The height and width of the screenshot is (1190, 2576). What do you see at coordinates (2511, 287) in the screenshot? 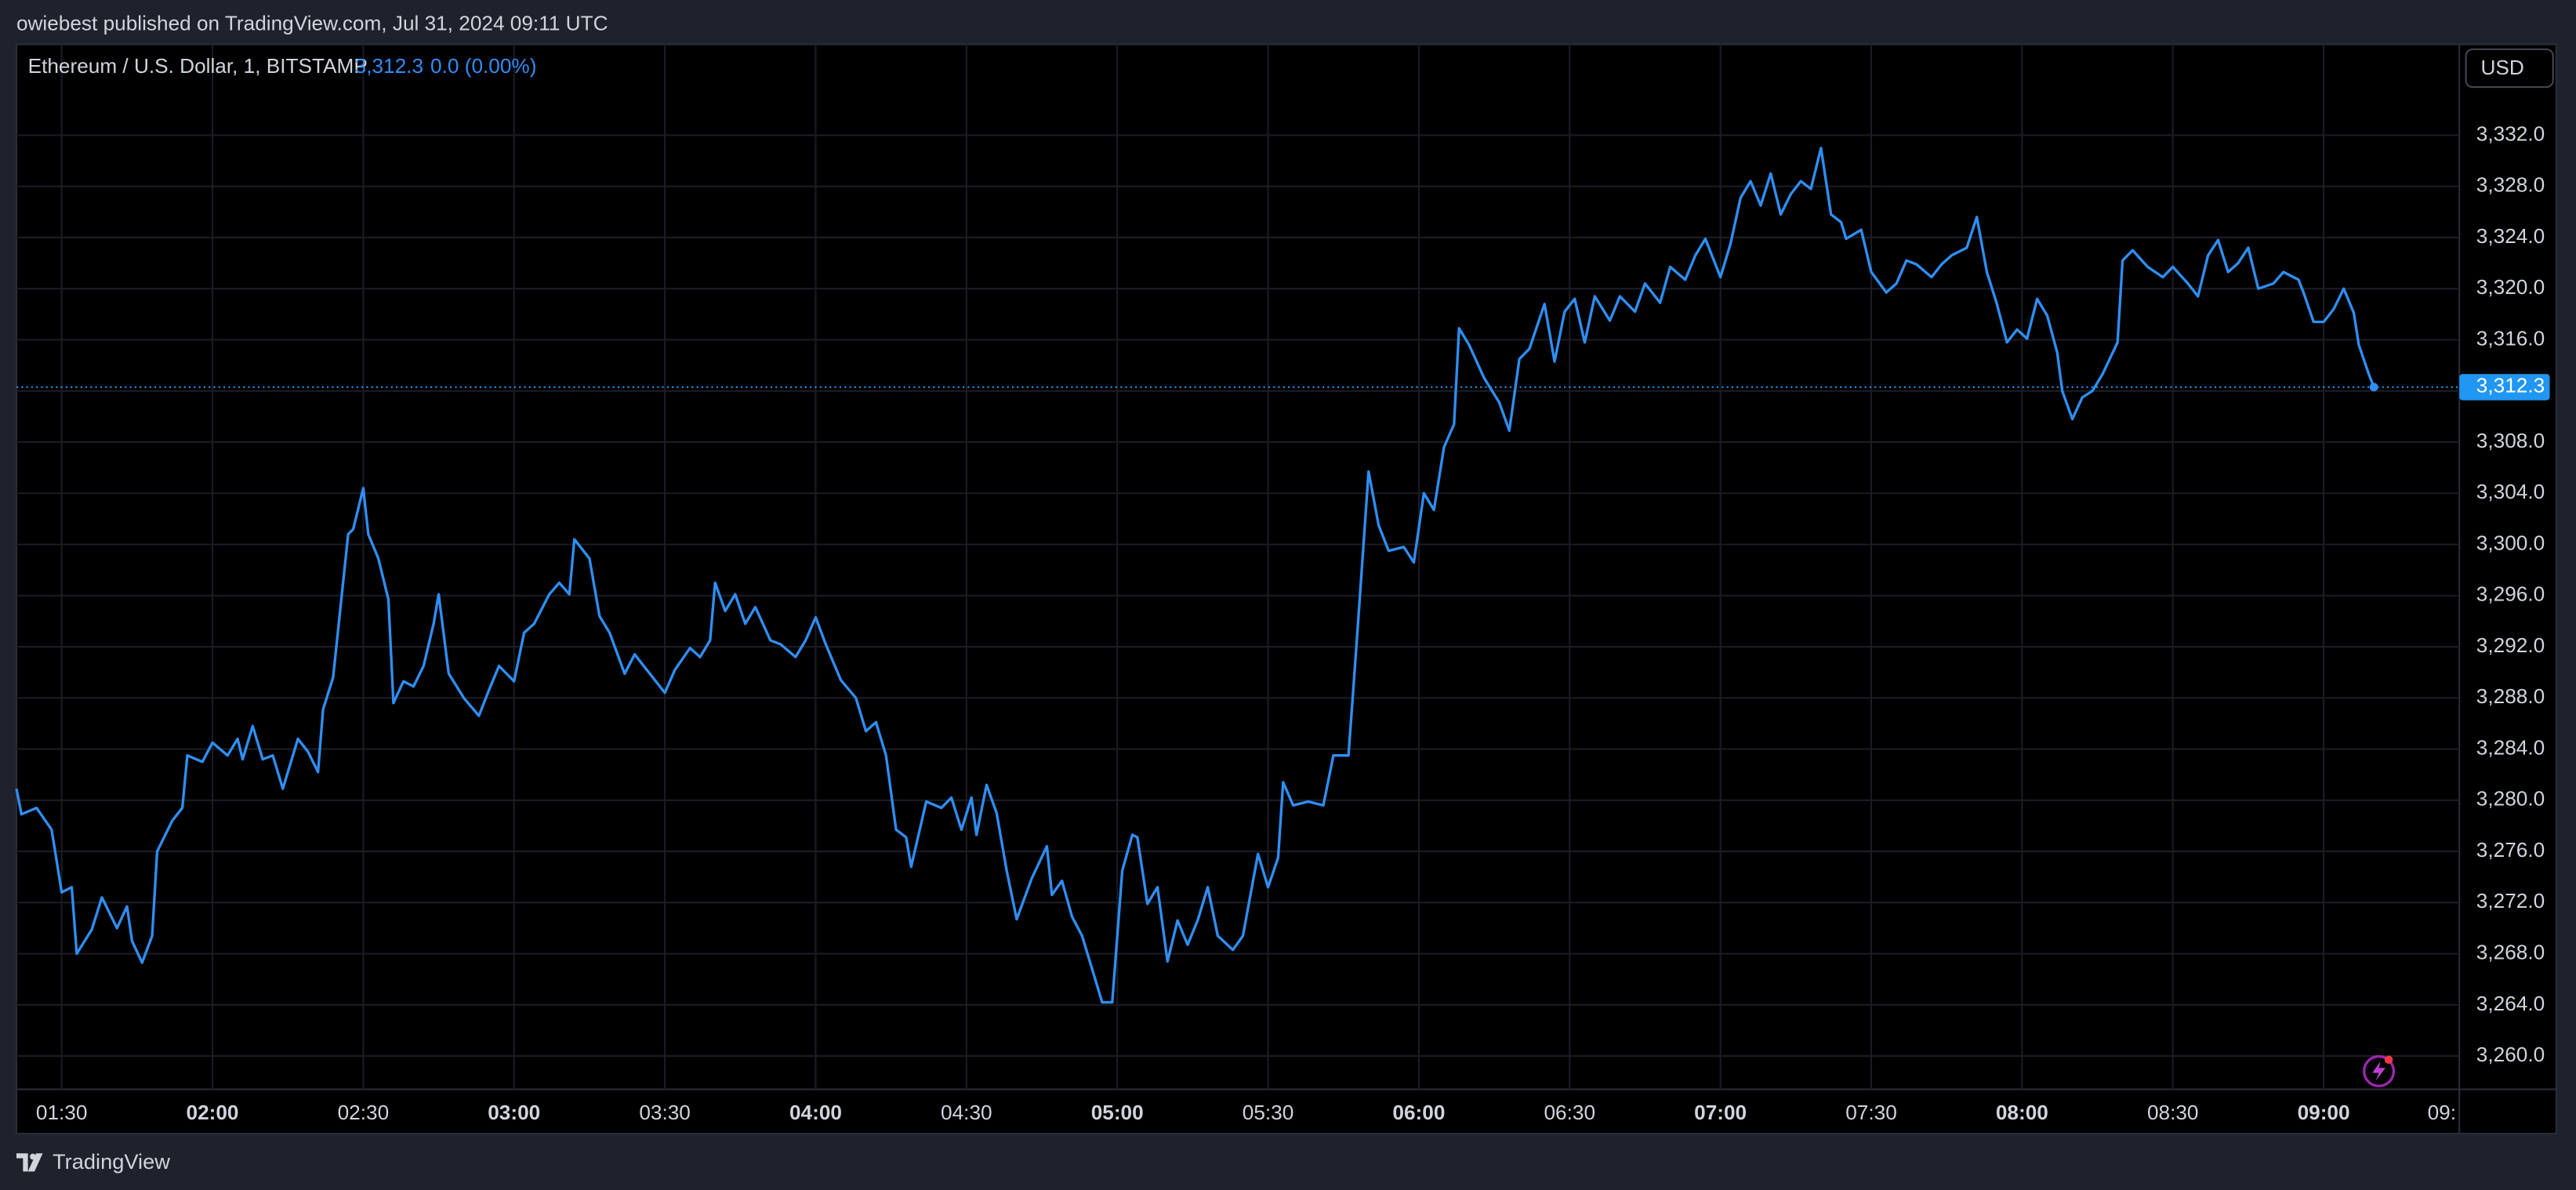
I see `y-tick-label: 3,320.0` at bounding box center [2511, 287].